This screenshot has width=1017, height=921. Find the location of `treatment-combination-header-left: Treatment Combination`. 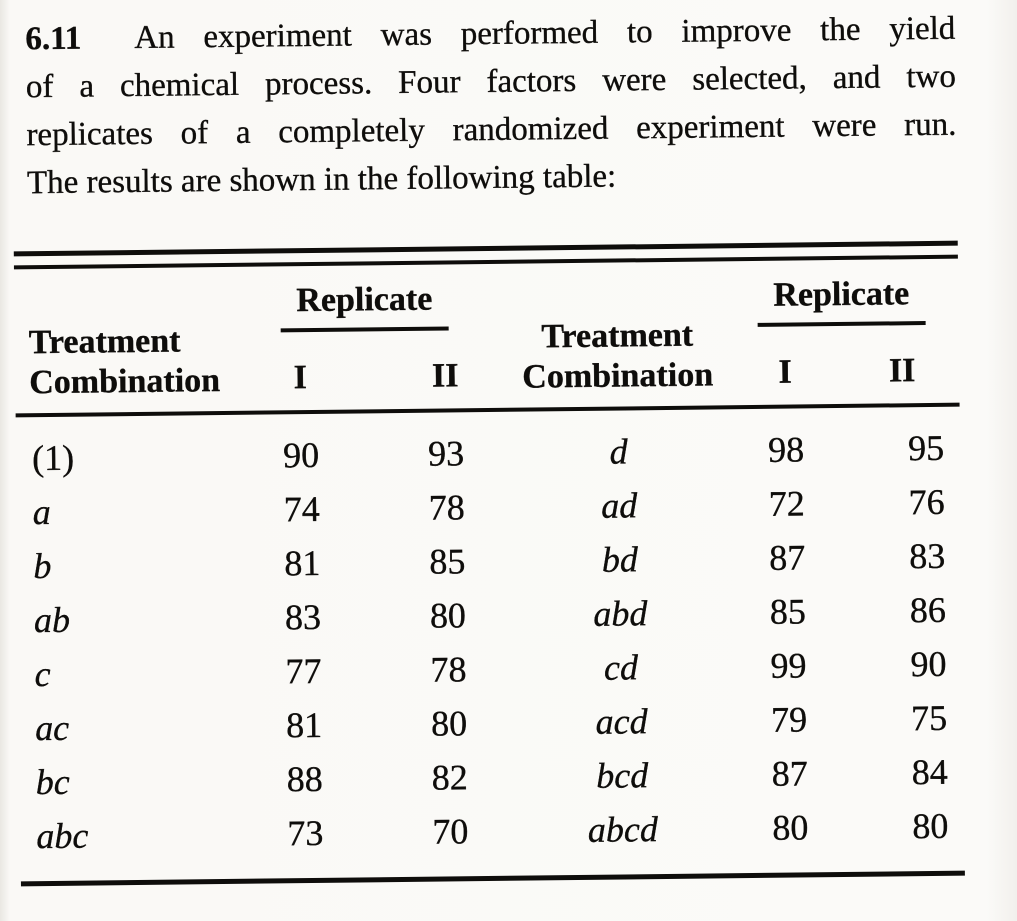

treatment-combination-header-left: Treatment Combination is located at coordinates (124, 362).